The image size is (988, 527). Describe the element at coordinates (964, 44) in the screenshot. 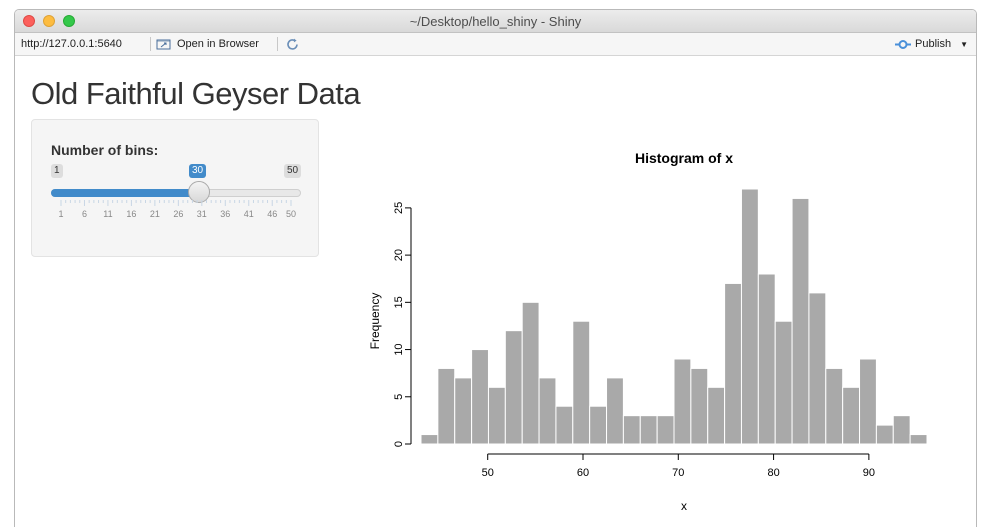

I see `chevron-down-icon: ▼` at that location.